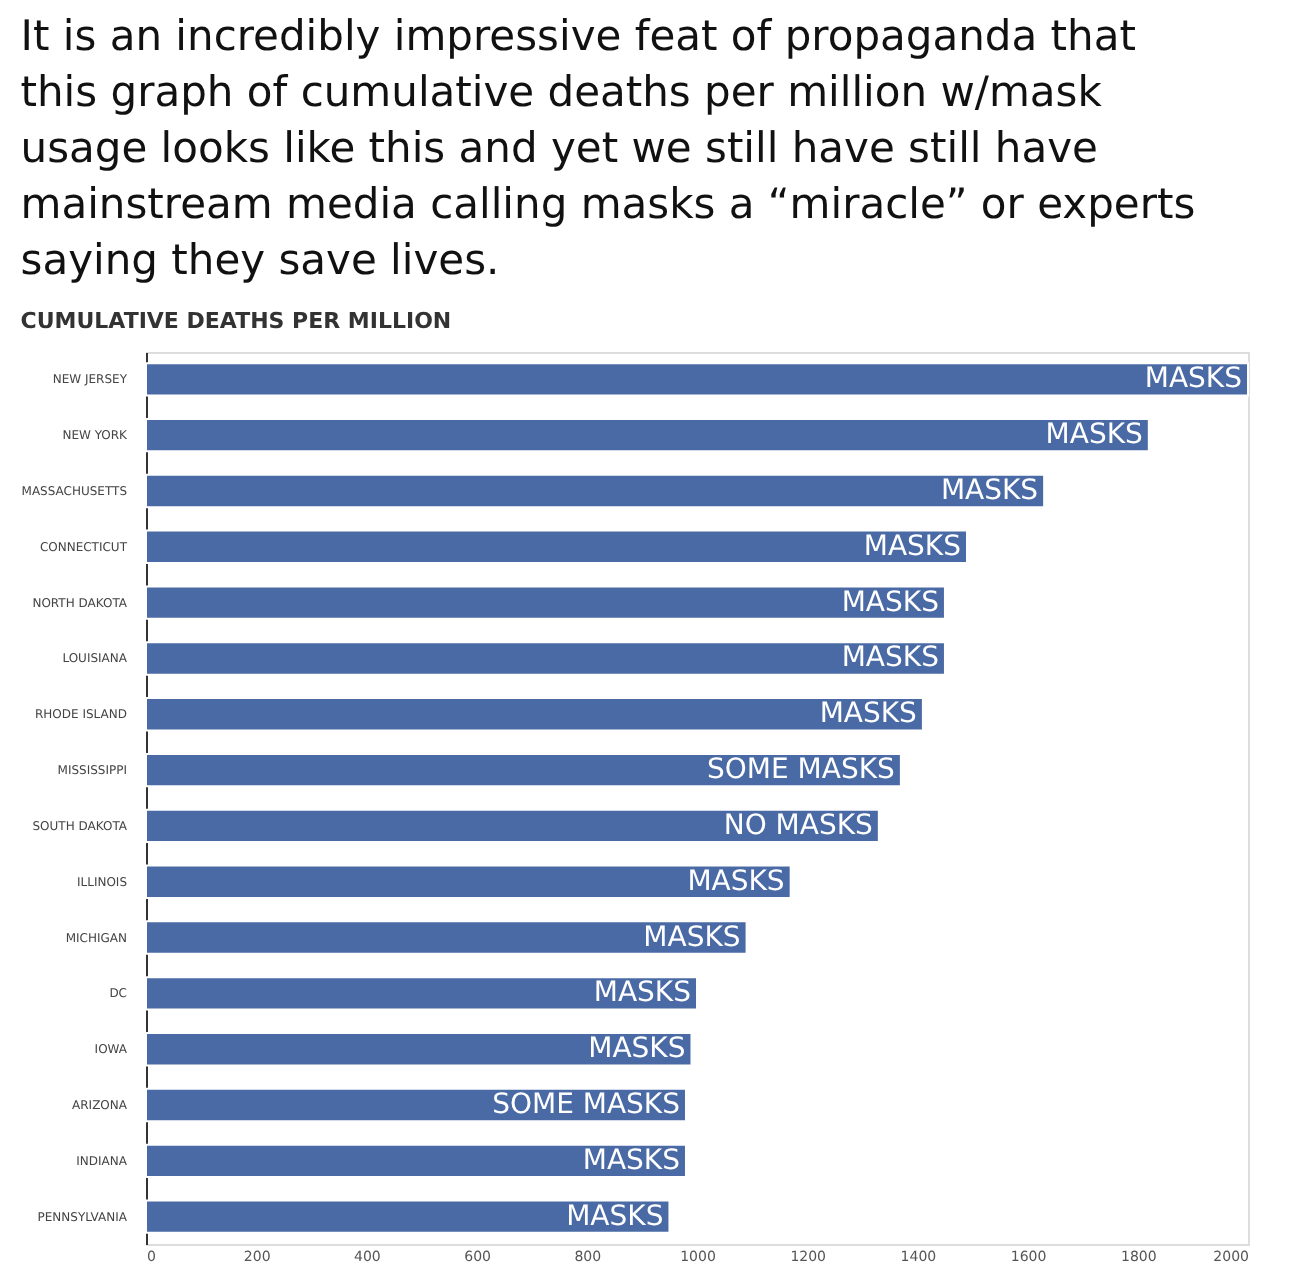  What do you see at coordinates (236, 321) in the screenshot?
I see `chart-subtitle: CUMULATIVE DEATHS PER MILLION` at bounding box center [236, 321].